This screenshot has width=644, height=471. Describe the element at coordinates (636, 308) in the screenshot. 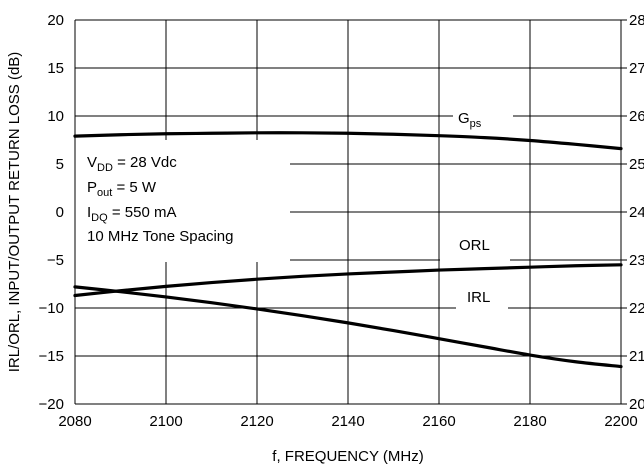

I see `y2-tick-label: 22` at that location.